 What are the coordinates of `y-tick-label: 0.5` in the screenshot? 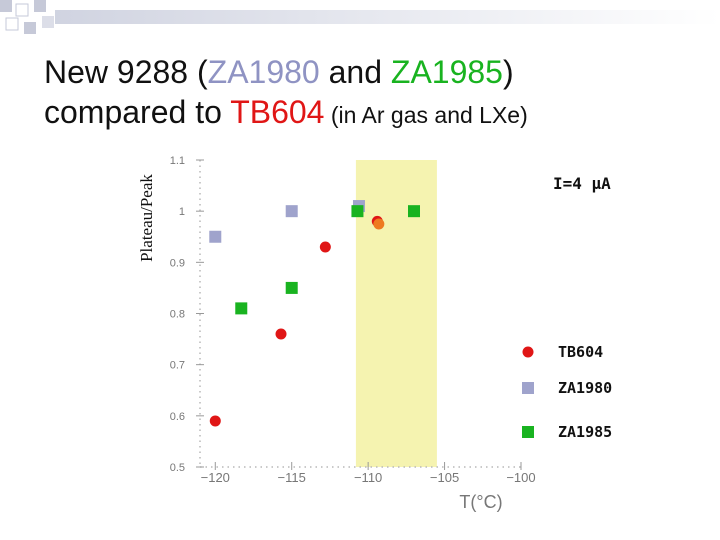 It's located at (177, 468).